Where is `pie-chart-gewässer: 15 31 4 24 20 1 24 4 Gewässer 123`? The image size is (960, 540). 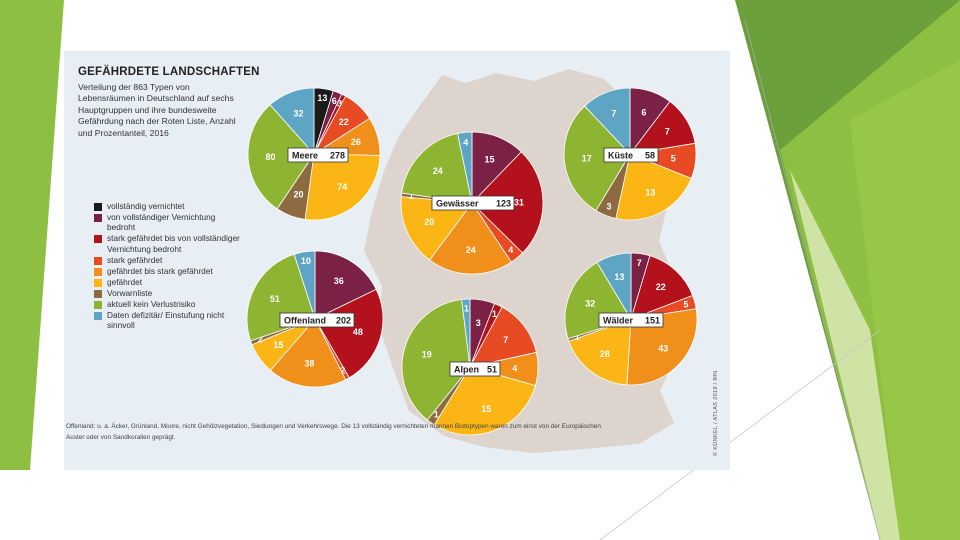 pie-chart-gewässer: 15 31 4 24 20 1 24 4 Gewässer 123 is located at coordinates (472, 203).